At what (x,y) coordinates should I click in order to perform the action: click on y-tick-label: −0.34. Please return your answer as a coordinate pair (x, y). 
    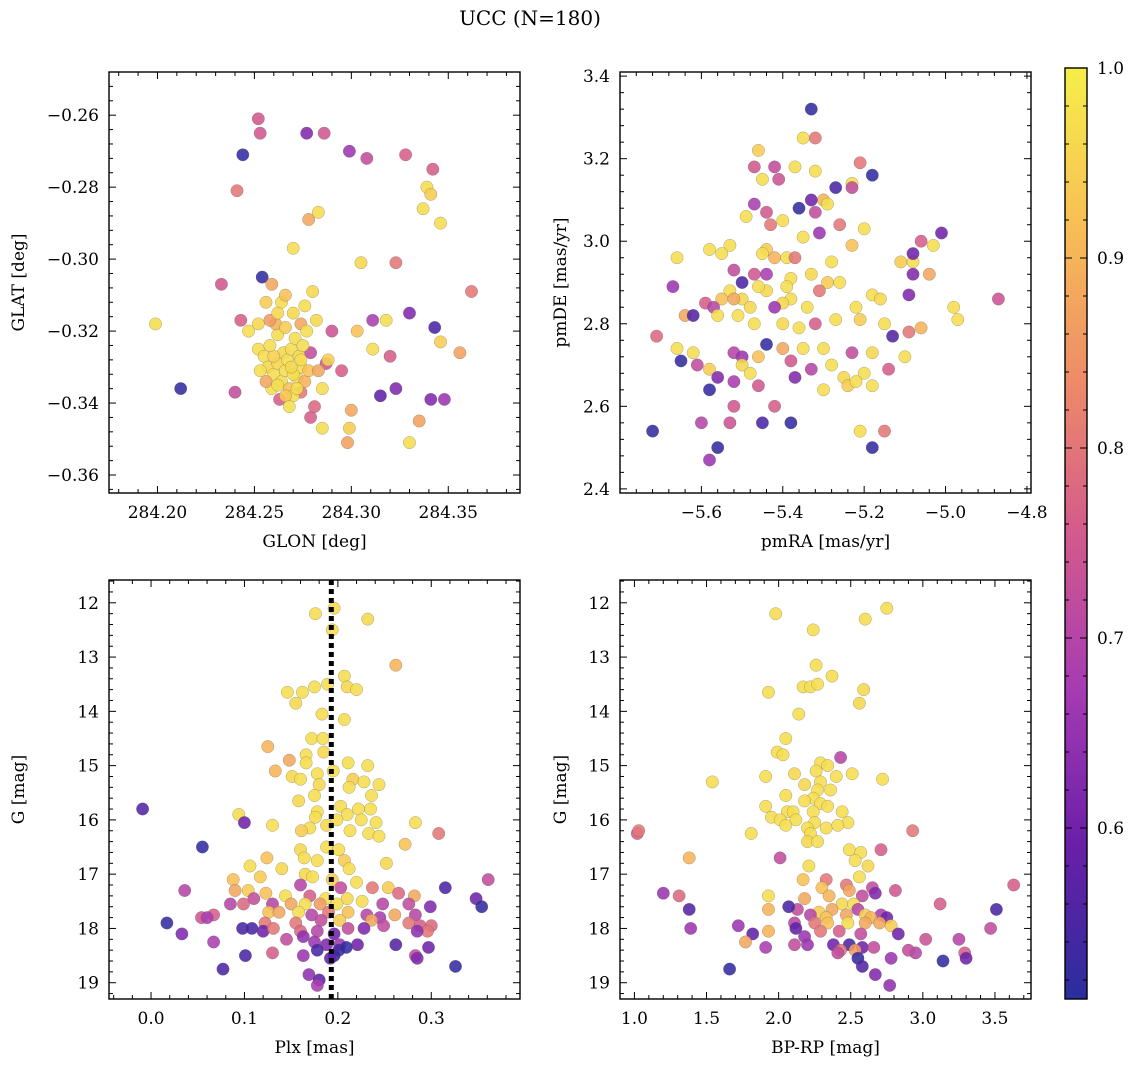
    Looking at the image, I should click on (73, 404).